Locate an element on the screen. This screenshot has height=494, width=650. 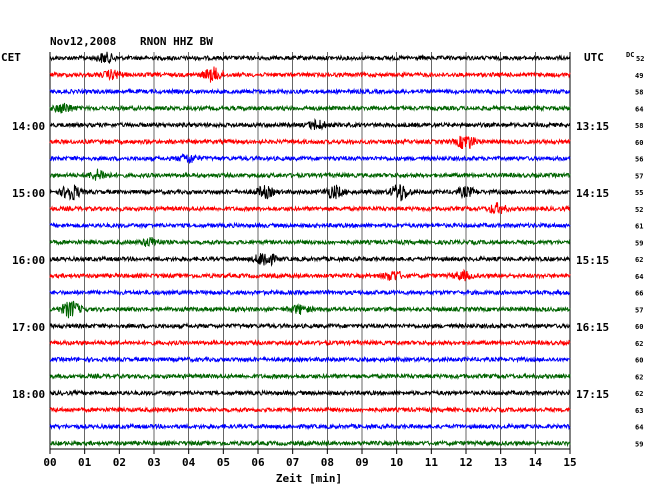
x-tick-label-11: 11 is located at coordinates (432, 462).